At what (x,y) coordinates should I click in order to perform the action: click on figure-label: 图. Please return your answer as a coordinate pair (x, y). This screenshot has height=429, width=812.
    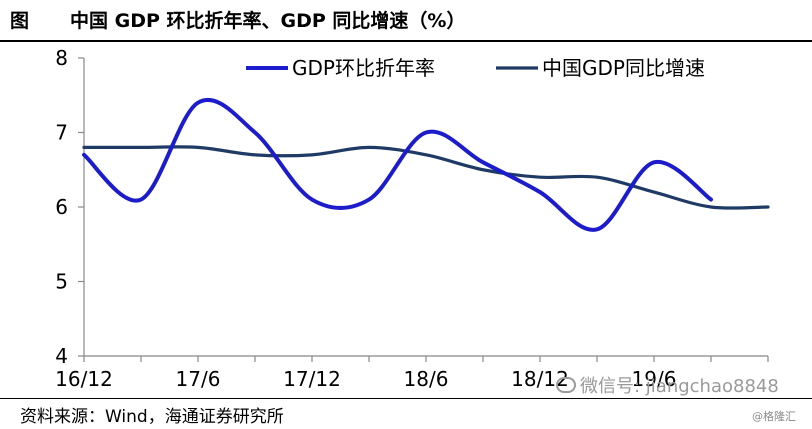
    Looking at the image, I should click on (20, 21).